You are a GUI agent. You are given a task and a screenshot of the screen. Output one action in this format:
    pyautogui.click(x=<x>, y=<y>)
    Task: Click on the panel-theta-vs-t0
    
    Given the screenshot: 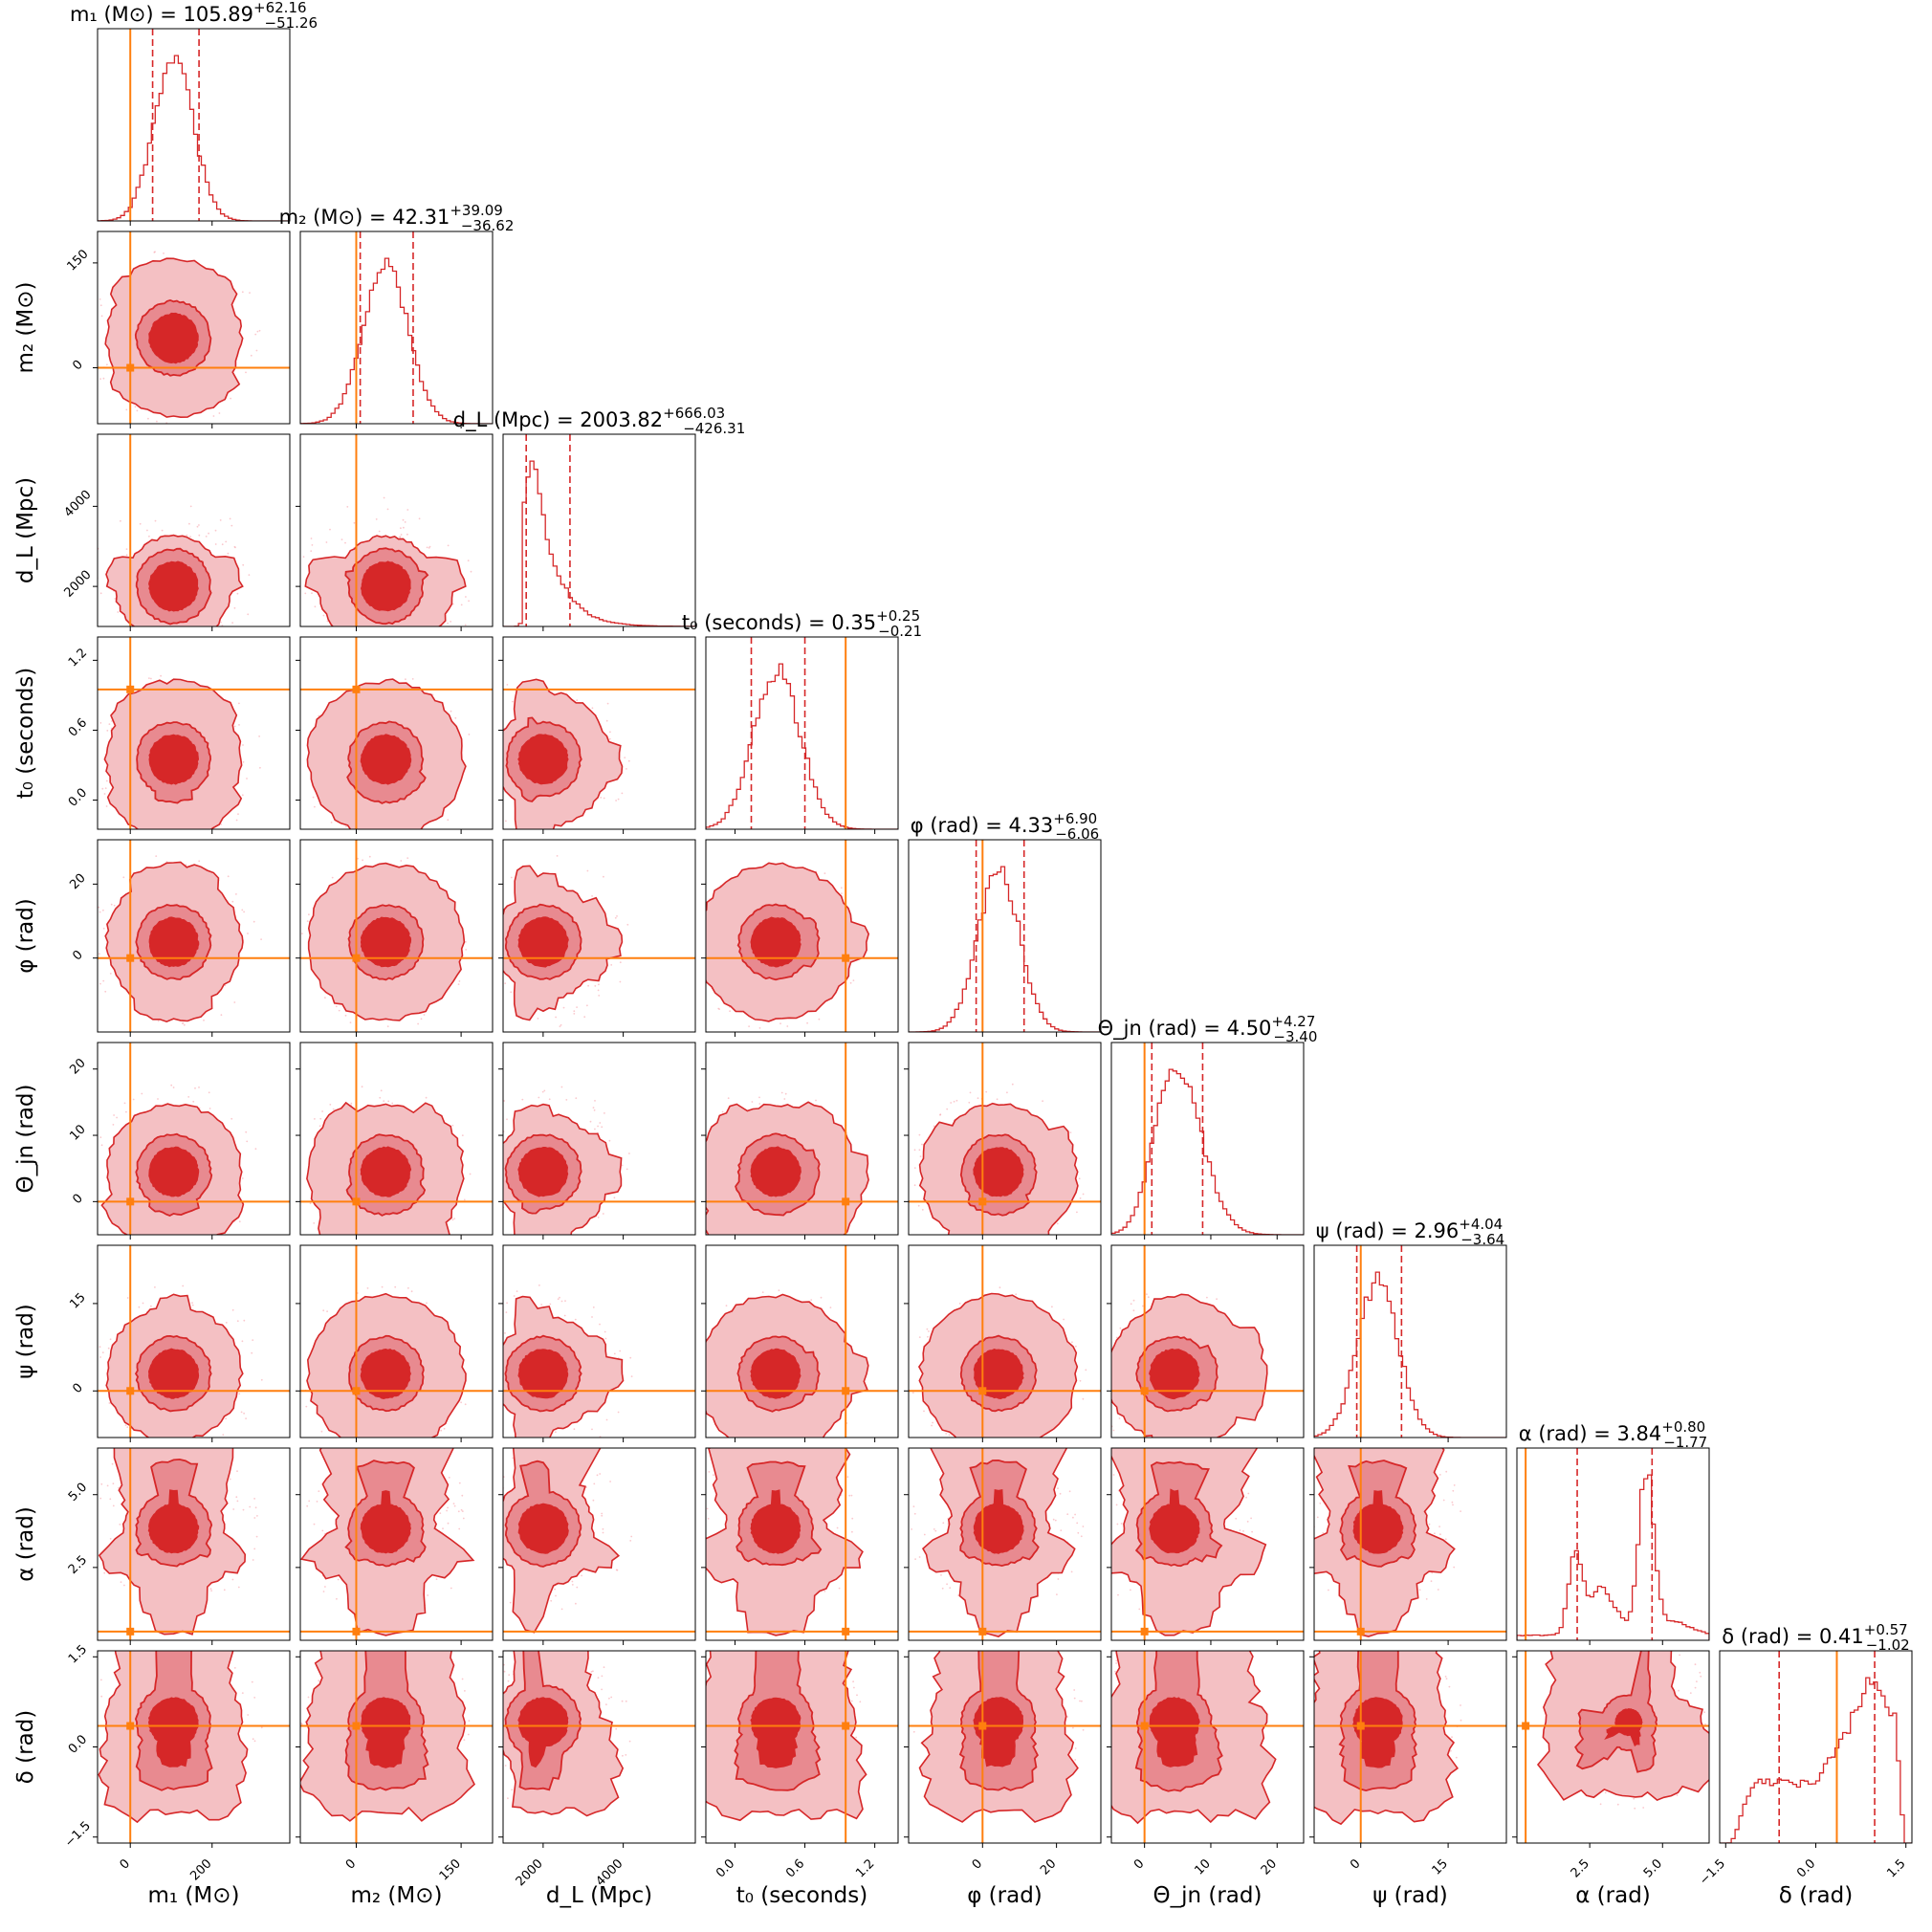 What is the action you would take?
    pyautogui.click(x=800, y=1141)
    